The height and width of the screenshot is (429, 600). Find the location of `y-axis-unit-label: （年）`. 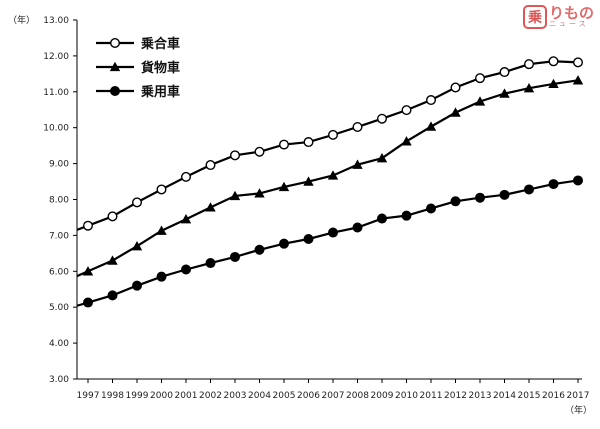

y-axis-unit-label: （年） is located at coordinates (21, 20).